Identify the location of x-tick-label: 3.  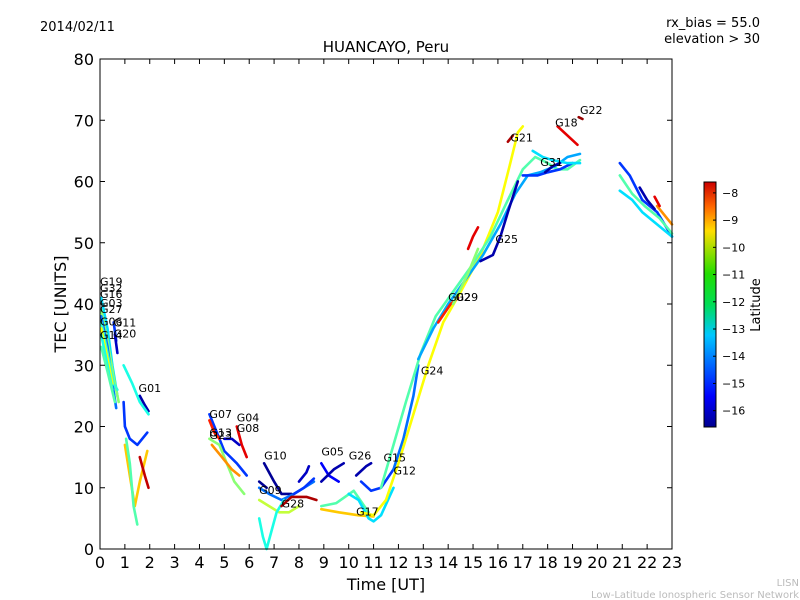
(175, 562).